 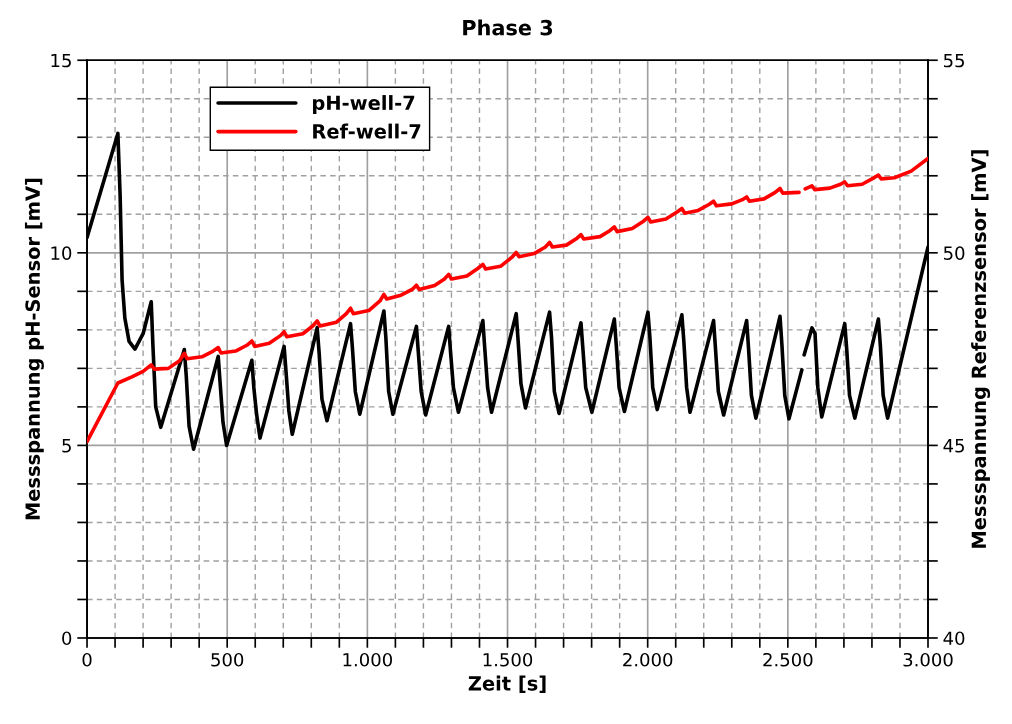 I want to click on y-tick-label: 10, so click(x=61, y=253).